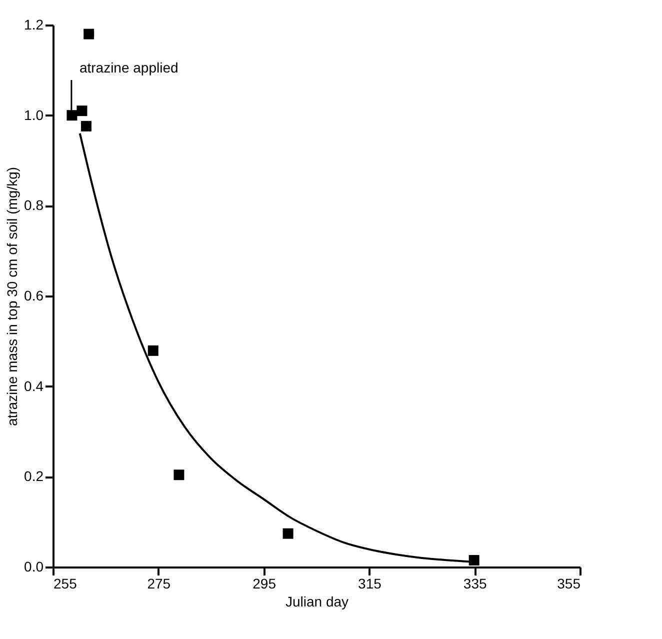  I want to click on x-tick-label: 335, so click(475, 584).